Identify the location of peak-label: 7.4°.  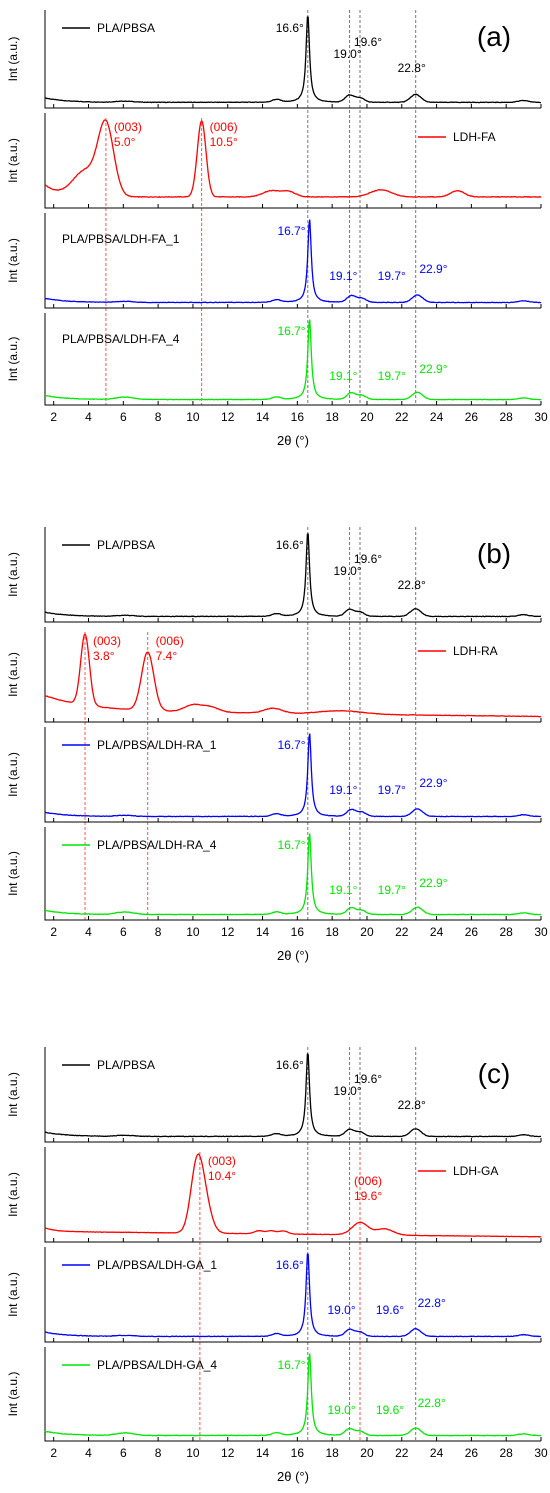
(167, 656).